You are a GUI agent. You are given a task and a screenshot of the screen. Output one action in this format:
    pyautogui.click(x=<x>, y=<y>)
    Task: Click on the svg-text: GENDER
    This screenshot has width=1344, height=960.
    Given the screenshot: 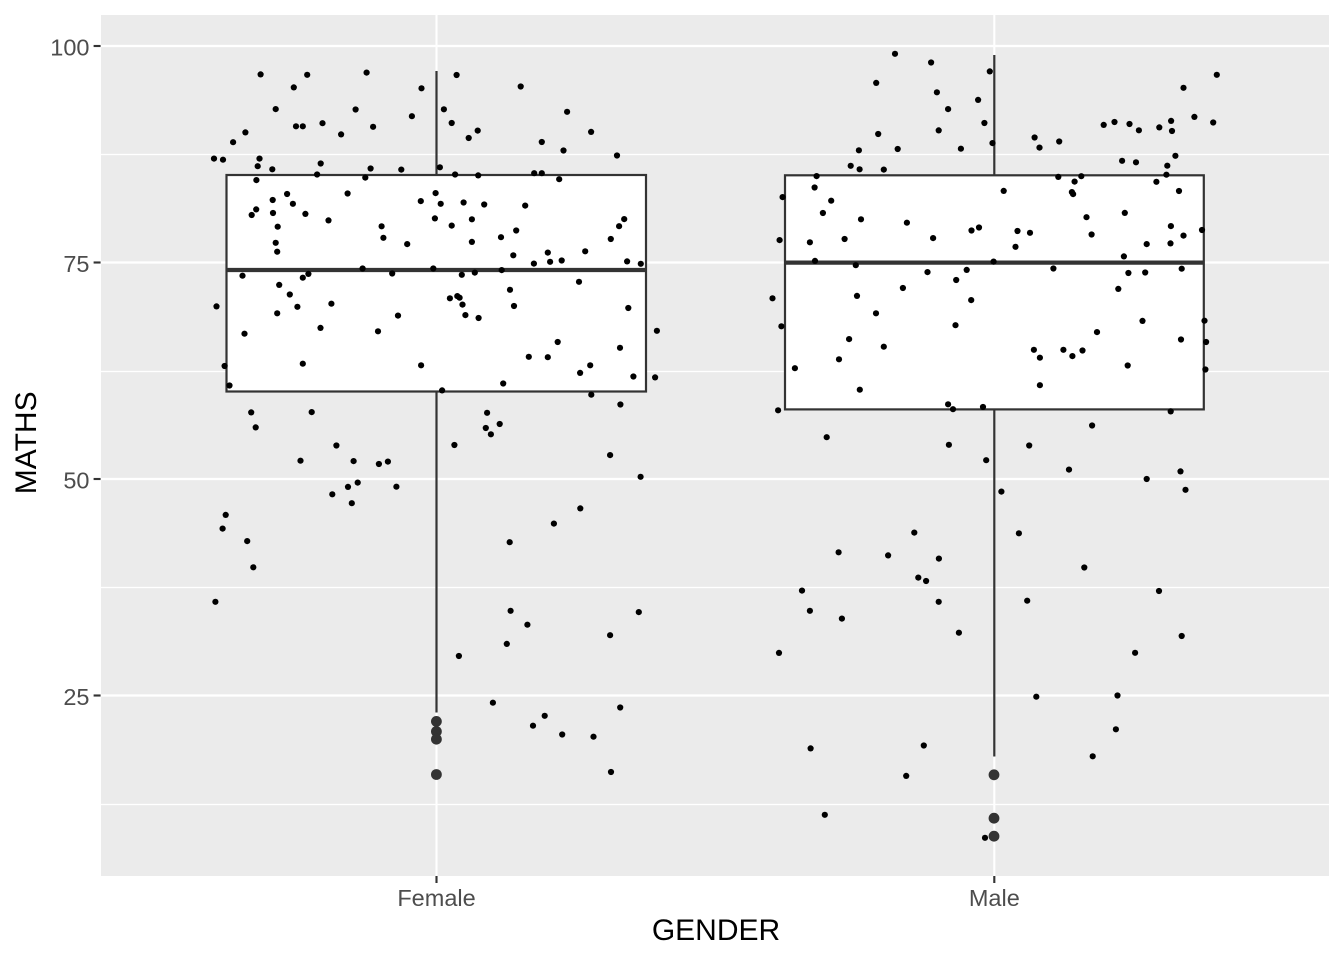 What is the action you would take?
    pyautogui.click(x=716, y=930)
    